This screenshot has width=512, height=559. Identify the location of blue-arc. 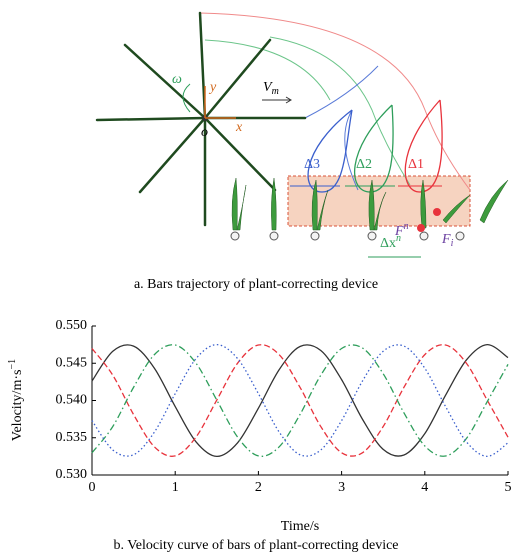
(341, 128).